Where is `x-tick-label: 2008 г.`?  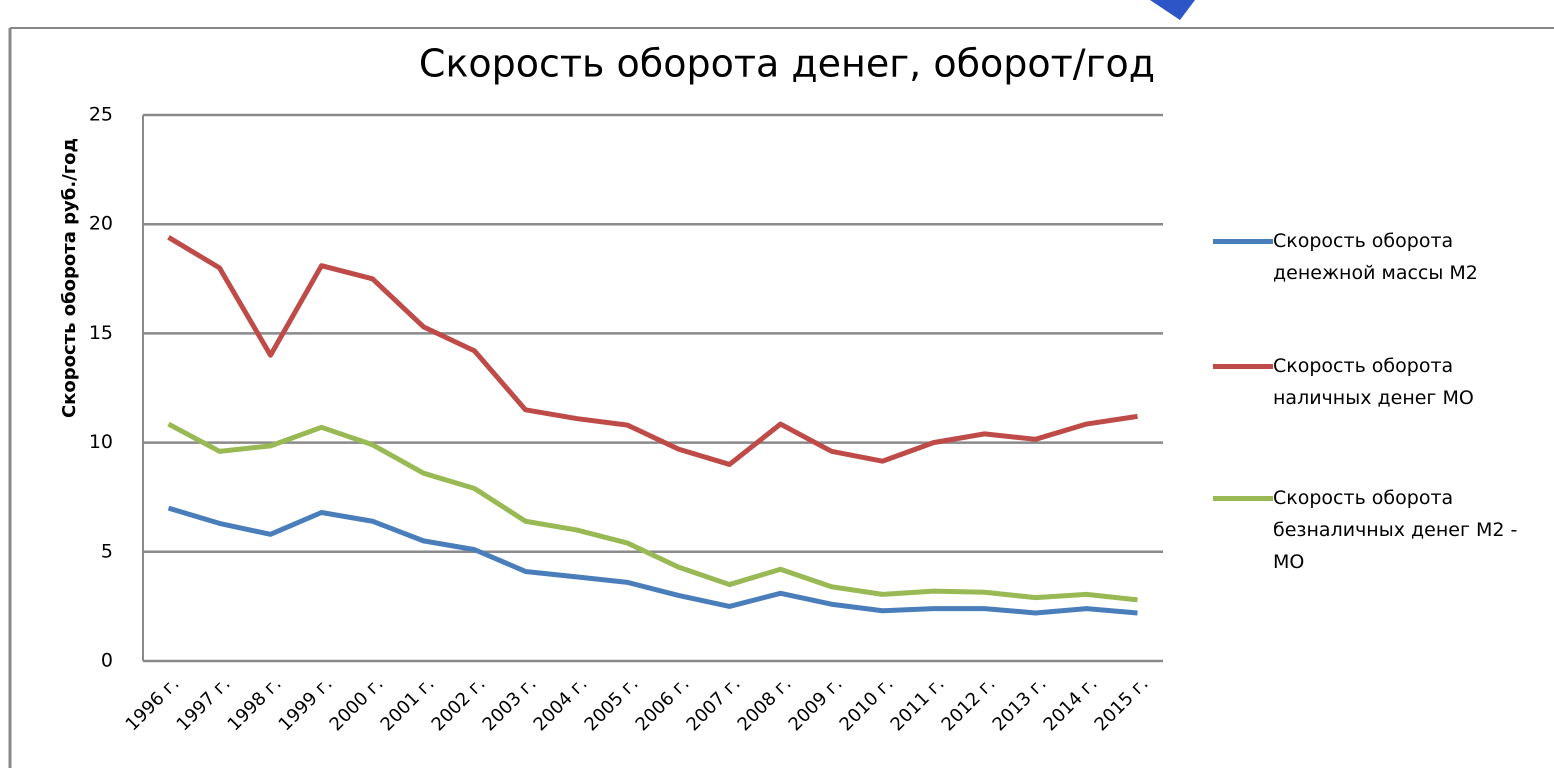
x-tick-label: 2008 г. is located at coordinates (765, 704).